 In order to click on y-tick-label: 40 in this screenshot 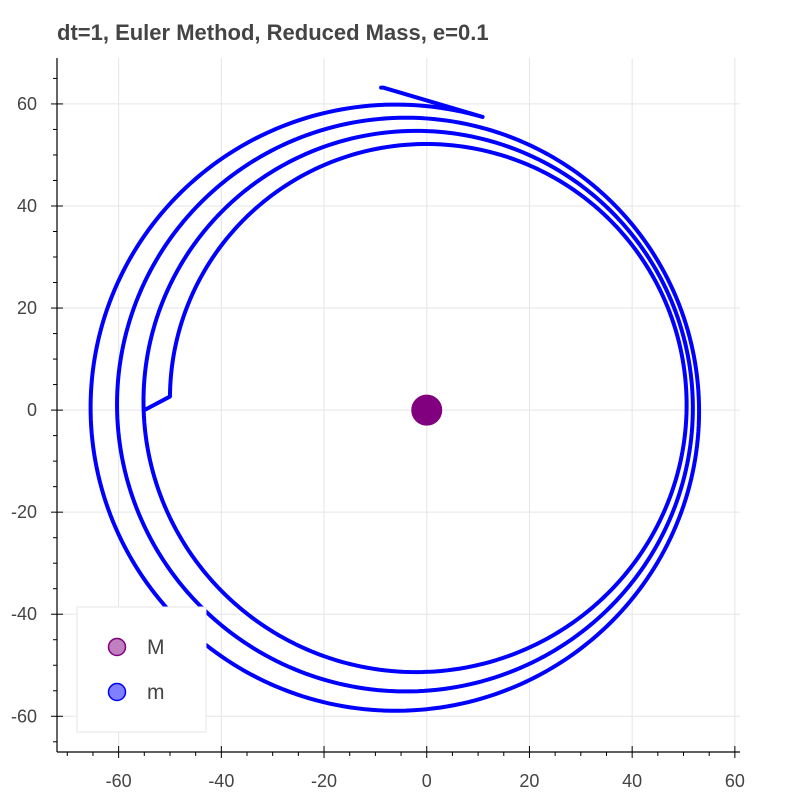, I will do `click(27, 206)`.